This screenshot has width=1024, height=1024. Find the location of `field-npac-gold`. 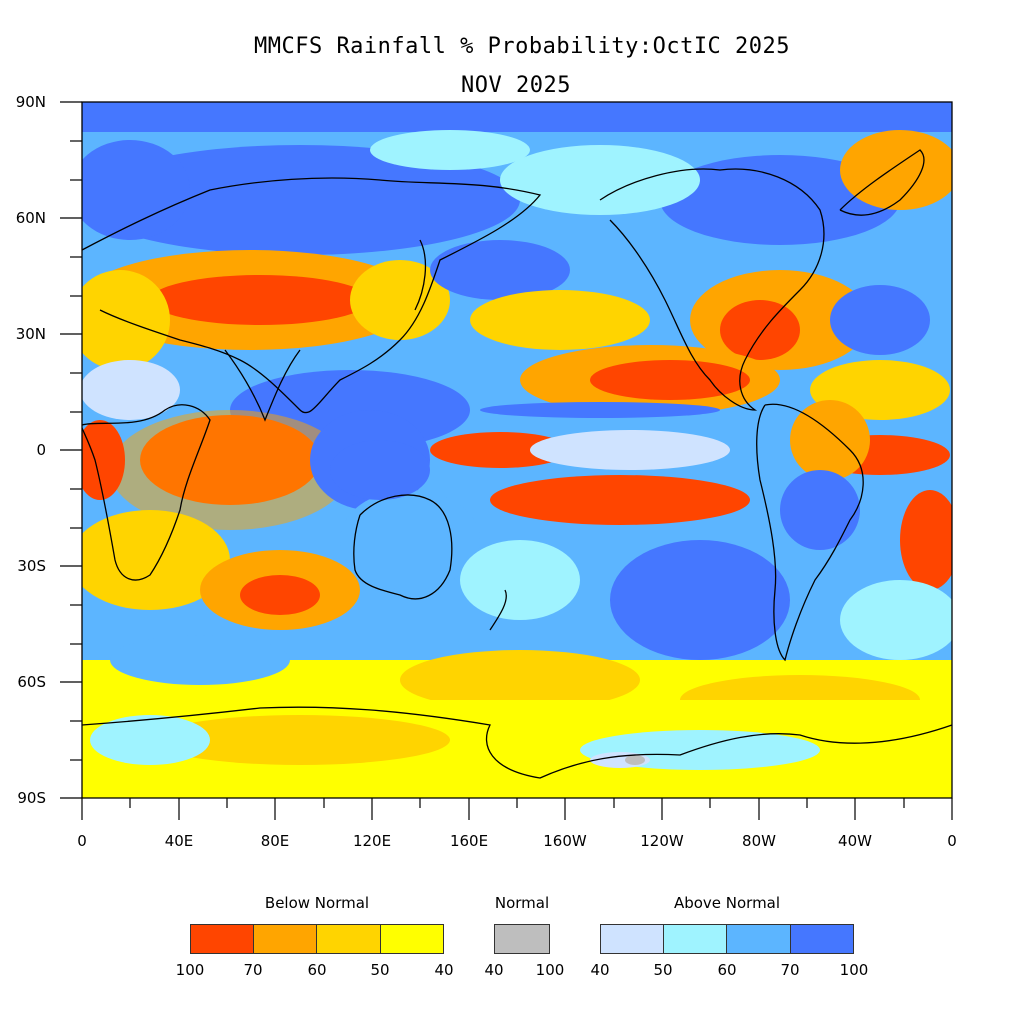

field-npac-gold is located at coordinates (560, 320).